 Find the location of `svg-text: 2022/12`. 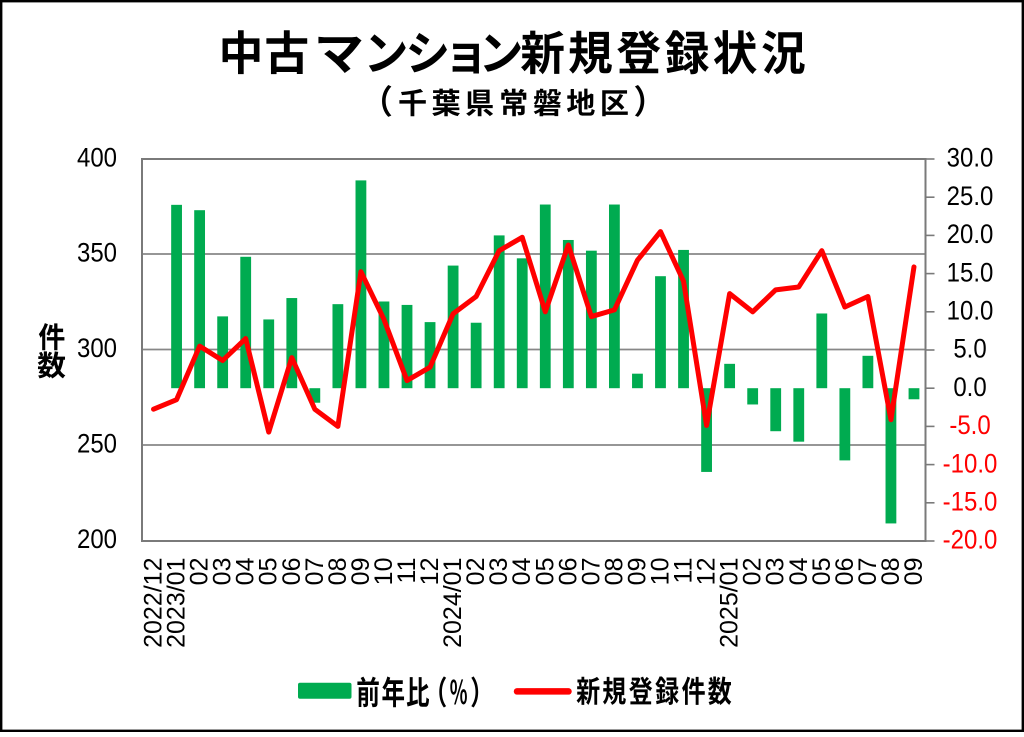

svg-text: 2022/12 is located at coordinates (154, 603).